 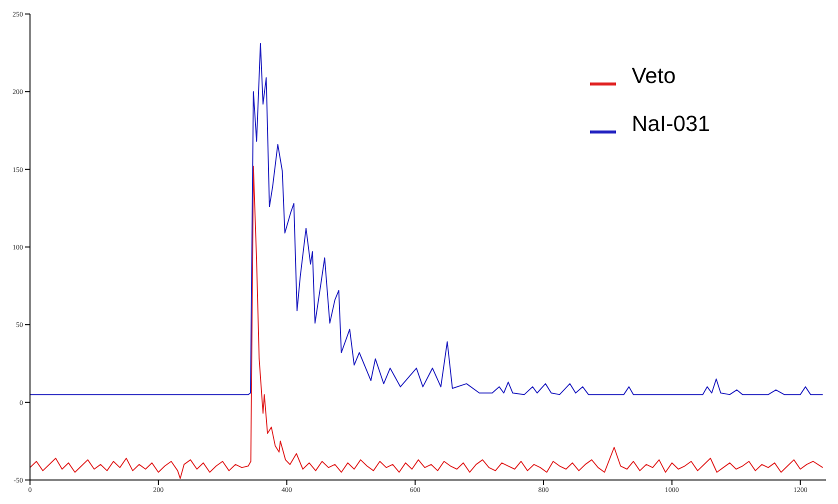 What do you see at coordinates (654, 76) in the screenshot?
I see `legend-label: Veto` at bounding box center [654, 76].